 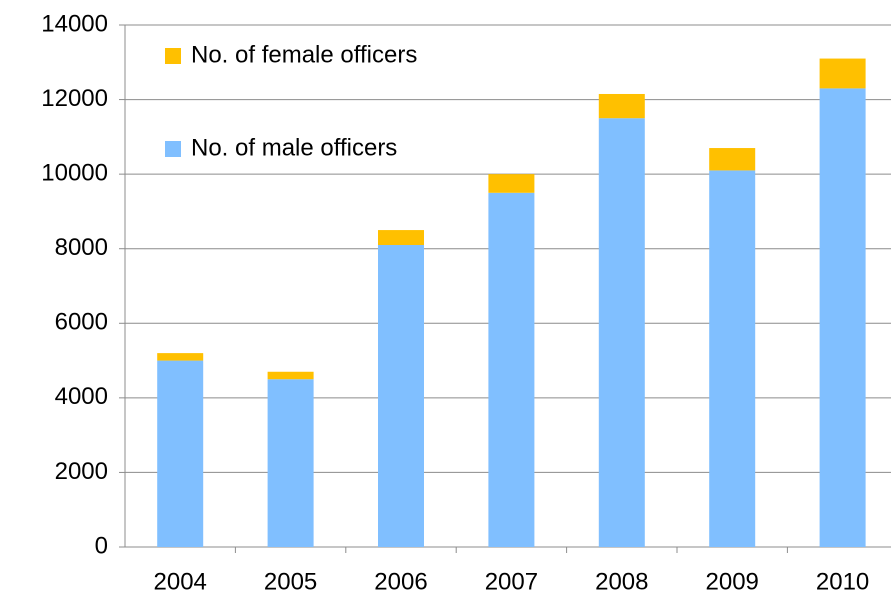 What do you see at coordinates (81, 471) in the screenshot?
I see `y-tick-label: 2000` at bounding box center [81, 471].